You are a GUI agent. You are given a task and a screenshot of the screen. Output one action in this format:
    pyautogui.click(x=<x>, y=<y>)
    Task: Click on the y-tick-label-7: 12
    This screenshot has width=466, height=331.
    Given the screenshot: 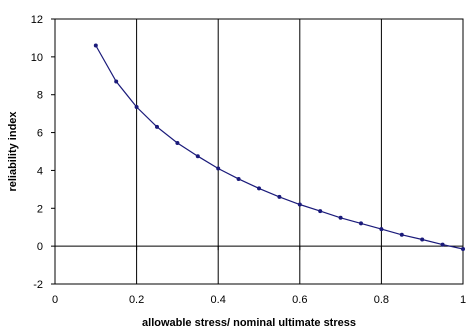 What is the action you would take?
    pyautogui.click(x=37, y=20)
    